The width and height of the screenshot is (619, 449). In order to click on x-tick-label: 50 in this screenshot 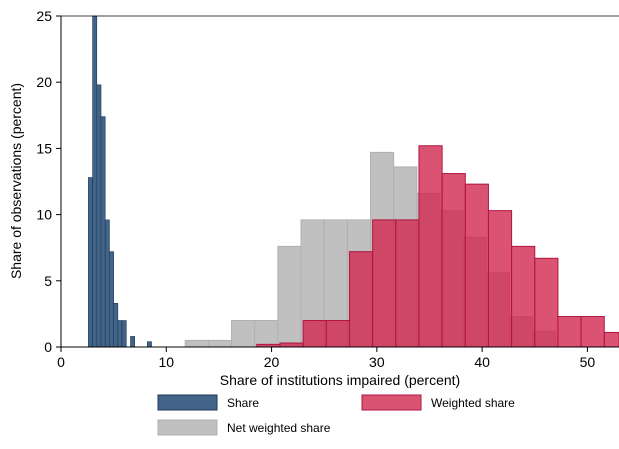, I will do `click(588, 362)`.